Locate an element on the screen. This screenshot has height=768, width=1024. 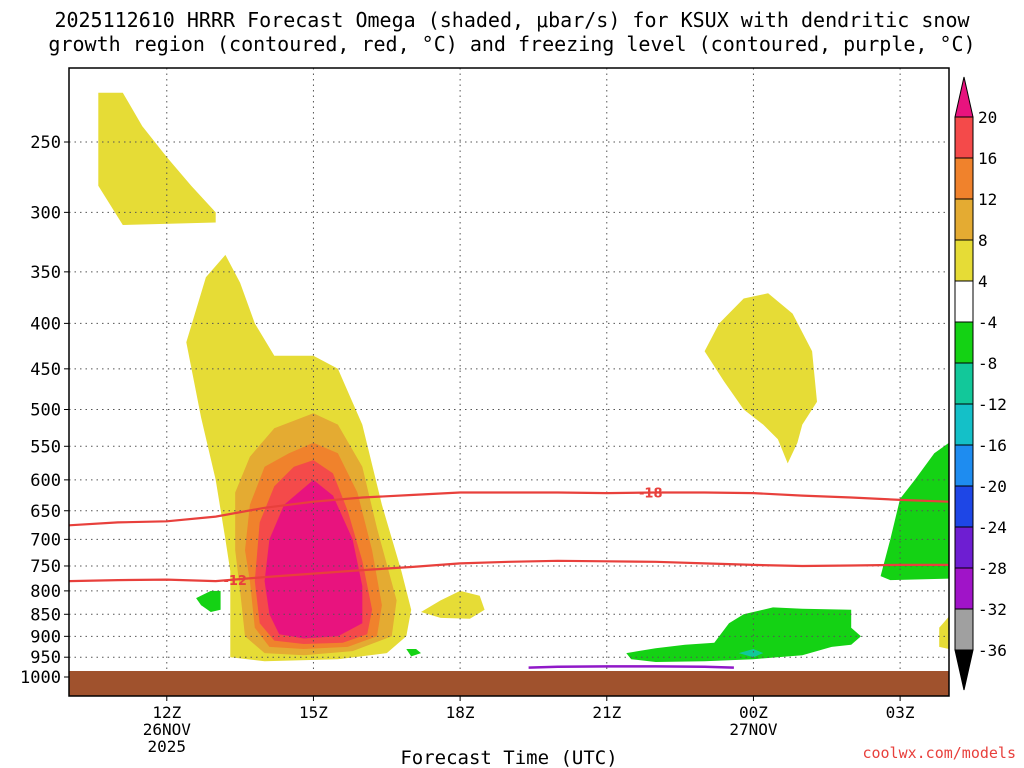
colorbar-swatch-m24tom20 is located at coordinates (964, 506).